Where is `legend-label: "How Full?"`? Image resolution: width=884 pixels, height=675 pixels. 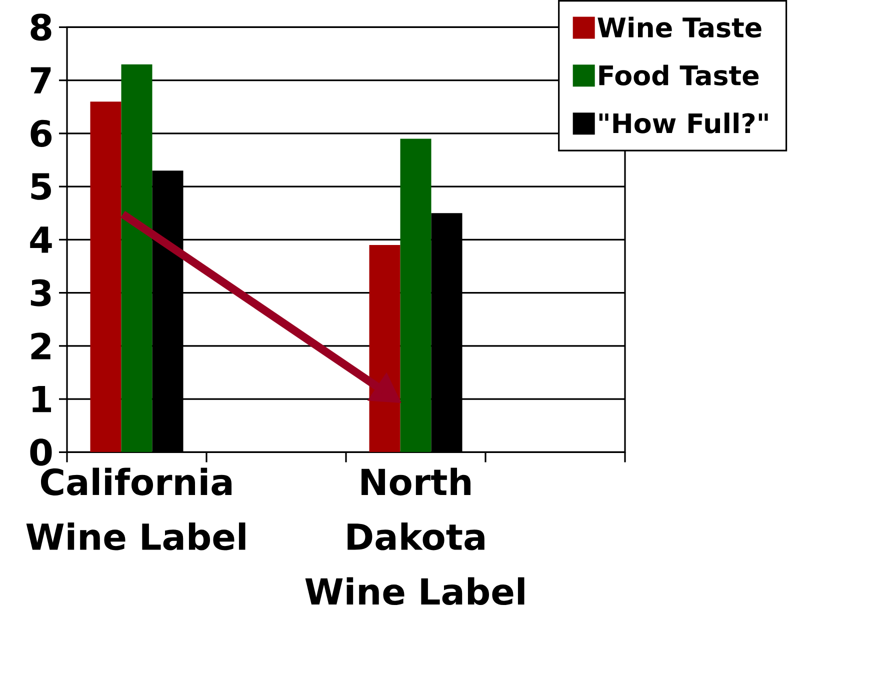 legend-label: "How Full?" is located at coordinates (683, 123).